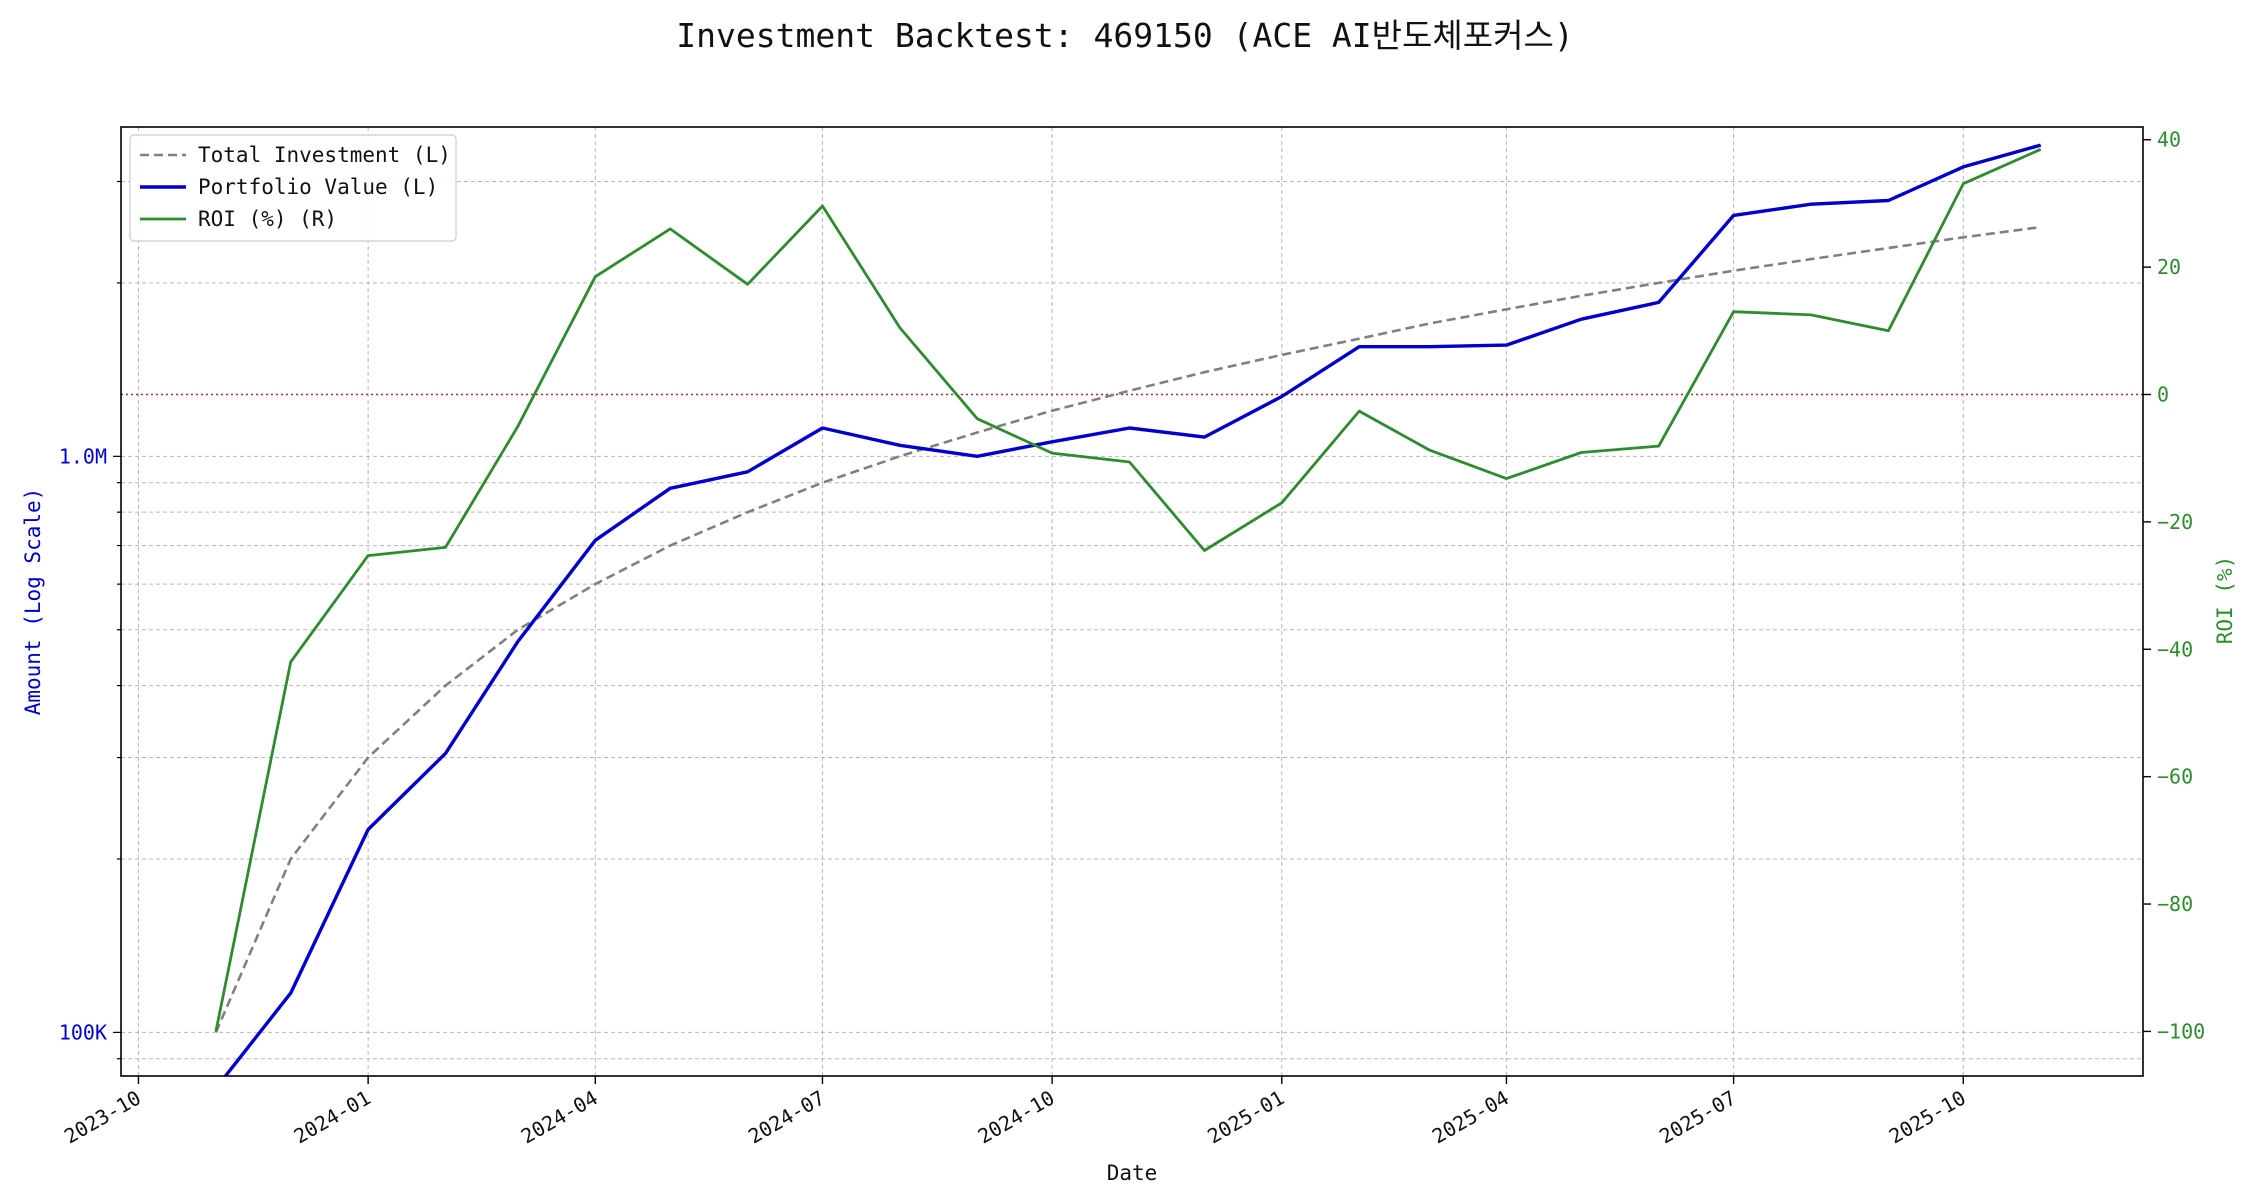  Describe the element at coordinates (332, 1117) in the screenshot. I see `x-tick-label: 2024-01` at that location.